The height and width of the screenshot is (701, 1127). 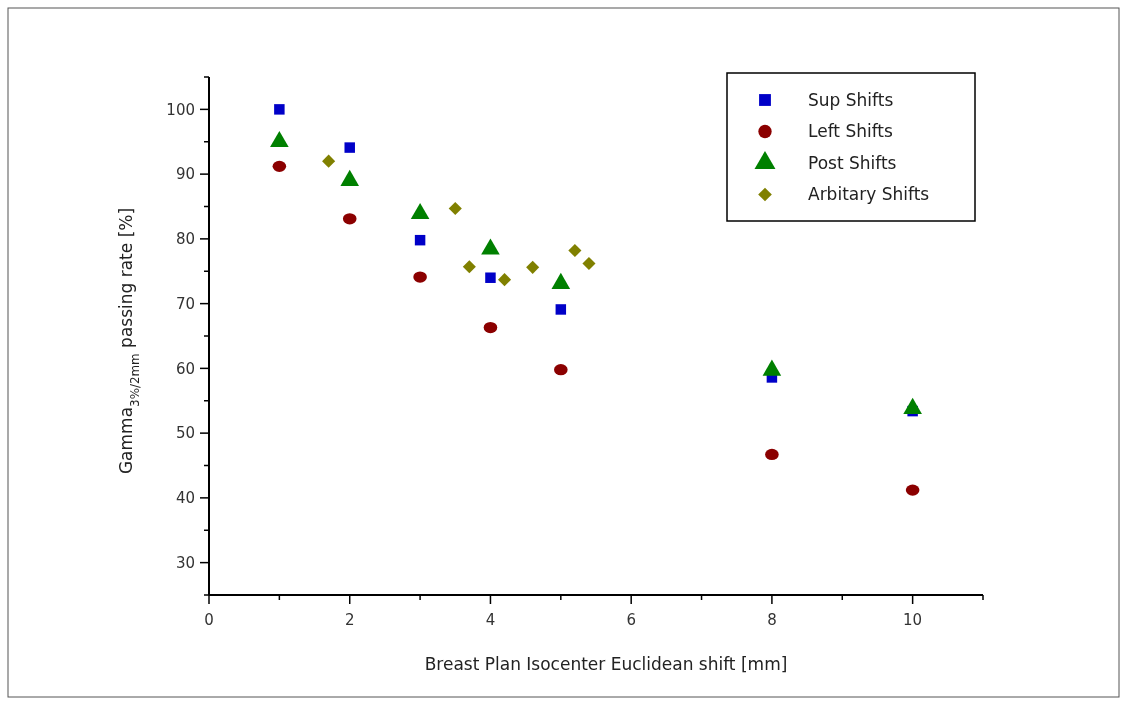 I want to click on x-tick-label: 2, so click(x=349, y=620).